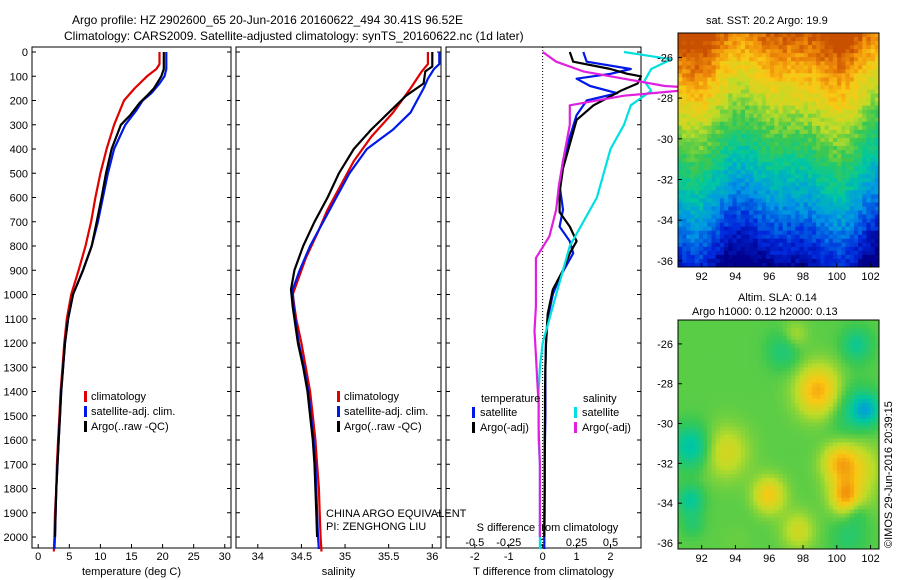 The height and width of the screenshot is (580, 900). Describe the element at coordinates (131, 572) in the screenshot. I see `x-axis-label: temperature (deg C)` at that location.